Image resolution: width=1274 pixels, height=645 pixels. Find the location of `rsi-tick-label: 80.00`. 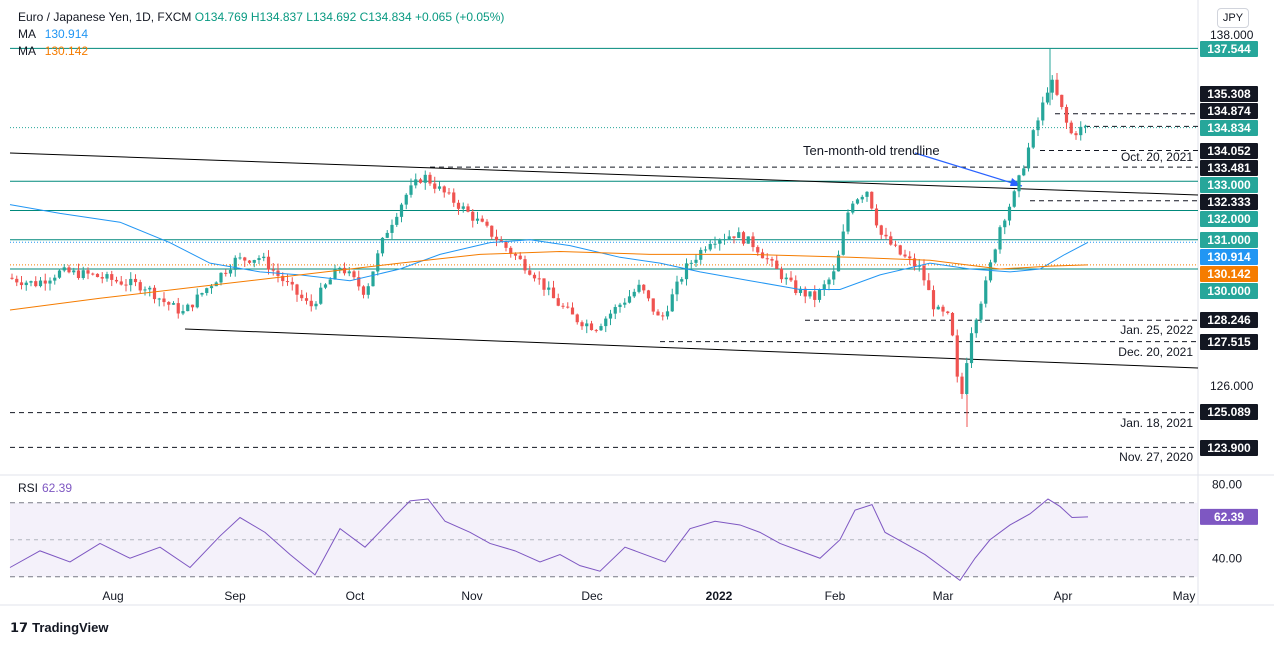

rsi-tick-label: 80.00 is located at coordinates (1227, 484).